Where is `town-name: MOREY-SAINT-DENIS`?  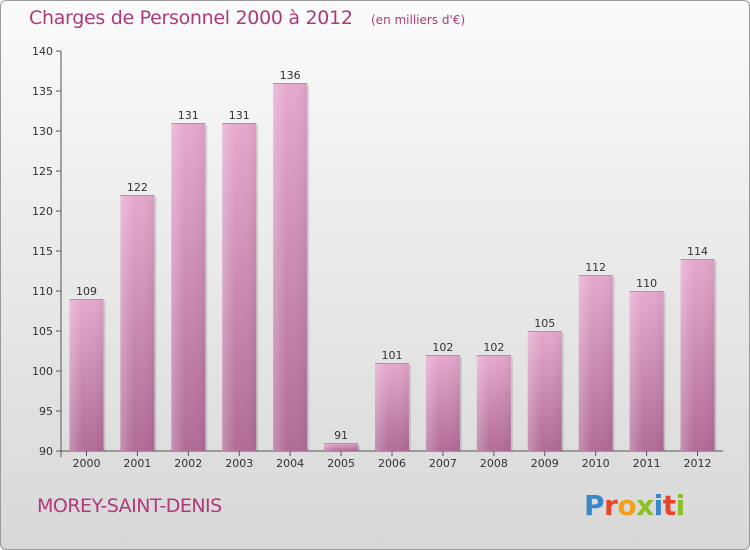
town-name: MOREY-SAINT-DENIS is located at coordinates (129, 506).